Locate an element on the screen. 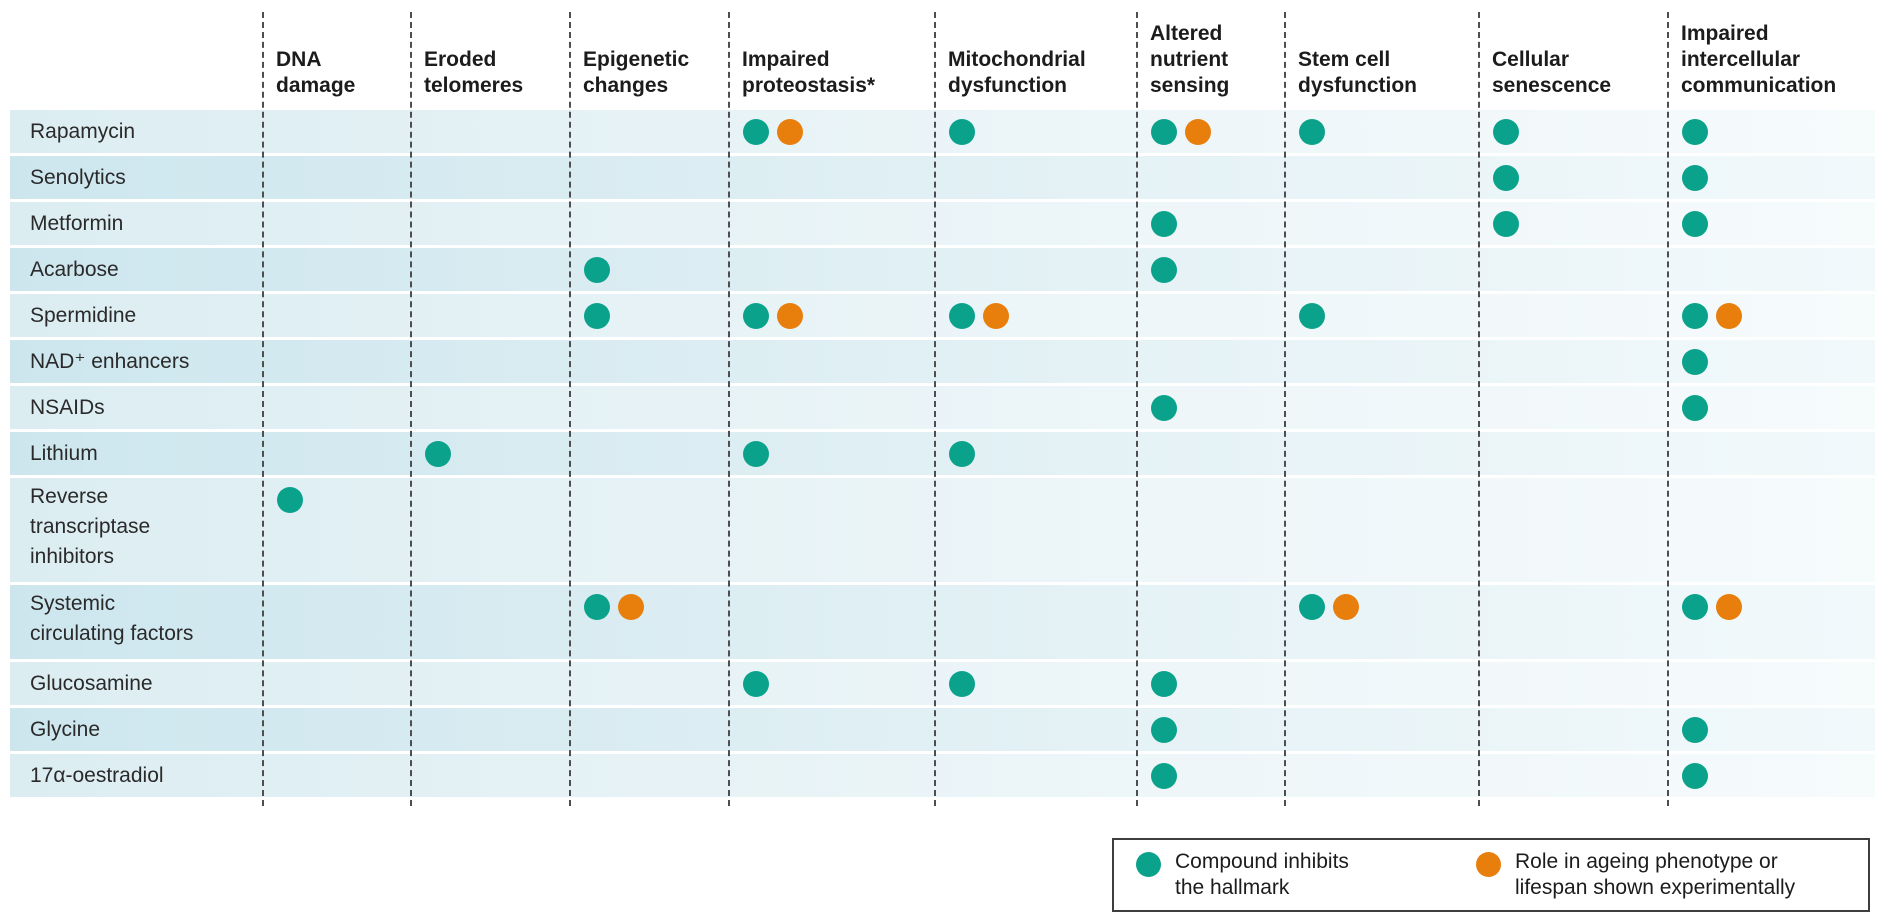 The image size is (1893, 917). table-row: Systemic circulating factors is located at coordinates (942, 622).